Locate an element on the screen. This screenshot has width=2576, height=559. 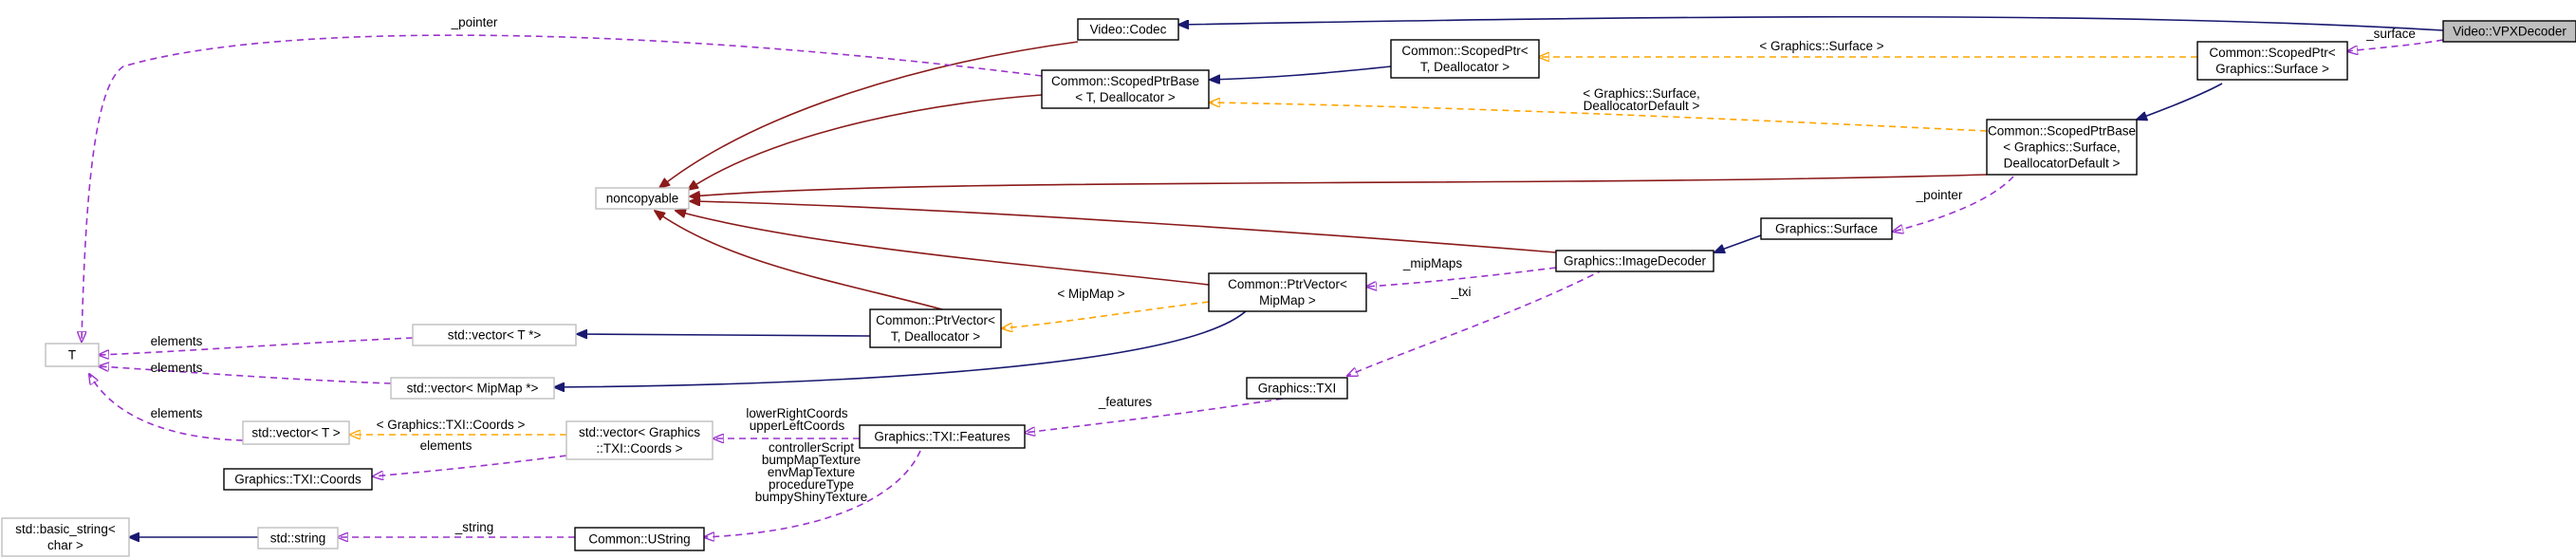
edge-label-line: _surface is located at coordinates (2390, 34).